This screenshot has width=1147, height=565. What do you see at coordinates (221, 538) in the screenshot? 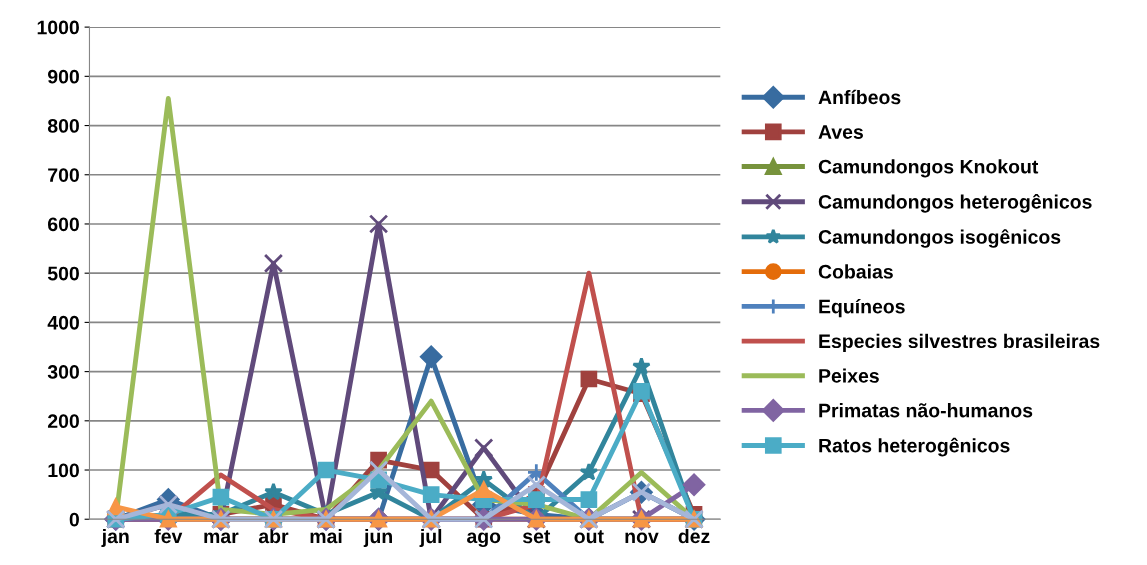
I see `x-tick-label: mar` at bounding box center [221, 538].